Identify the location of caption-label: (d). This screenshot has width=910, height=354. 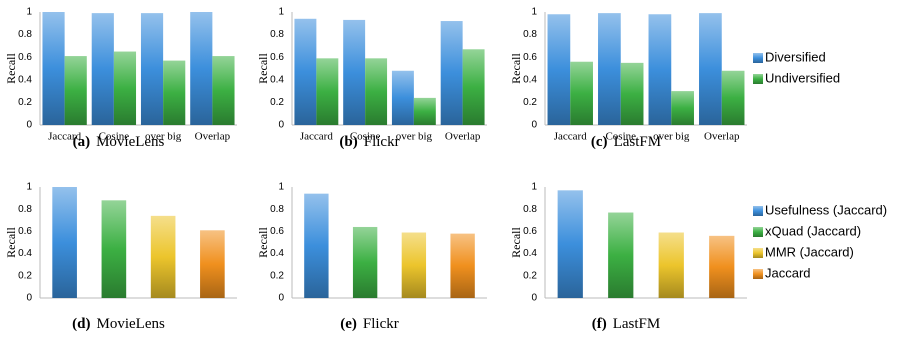
(81, 324).